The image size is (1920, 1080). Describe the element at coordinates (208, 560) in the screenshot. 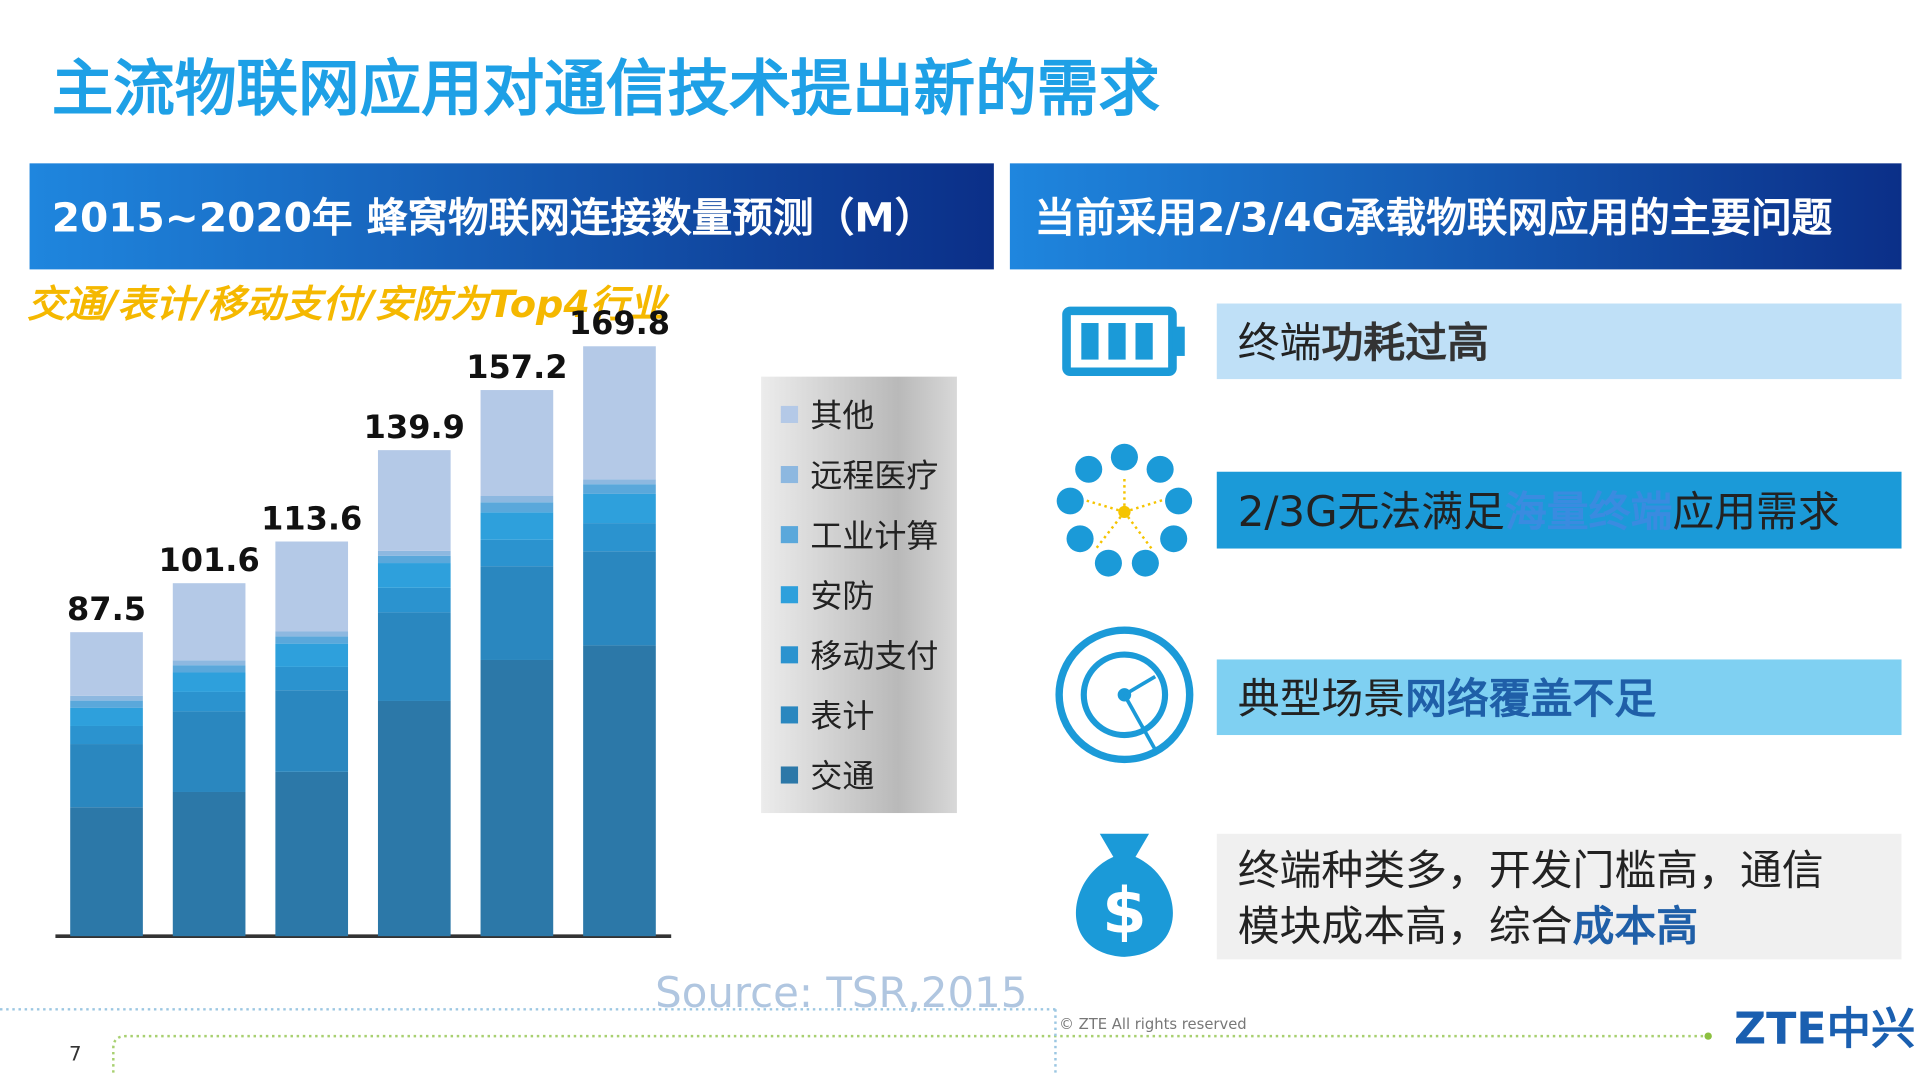

I see `total-label: 101.6` at that location.